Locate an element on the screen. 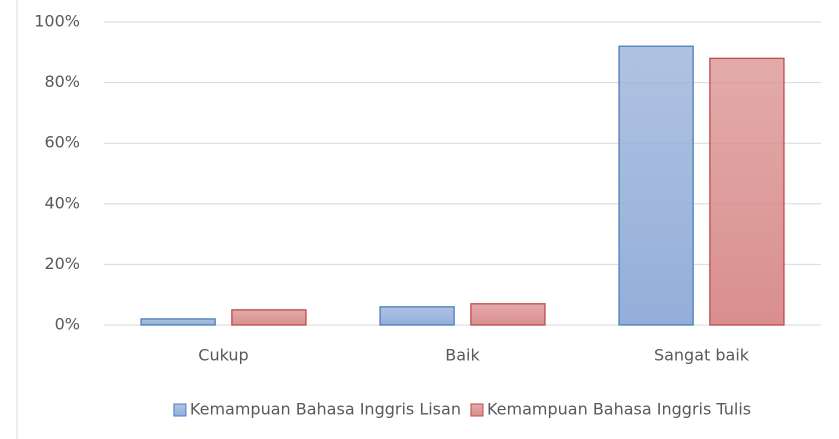 This screenshot has width=839, height=439. x-tick-label: Cukup is located at coordinates (223, 355).